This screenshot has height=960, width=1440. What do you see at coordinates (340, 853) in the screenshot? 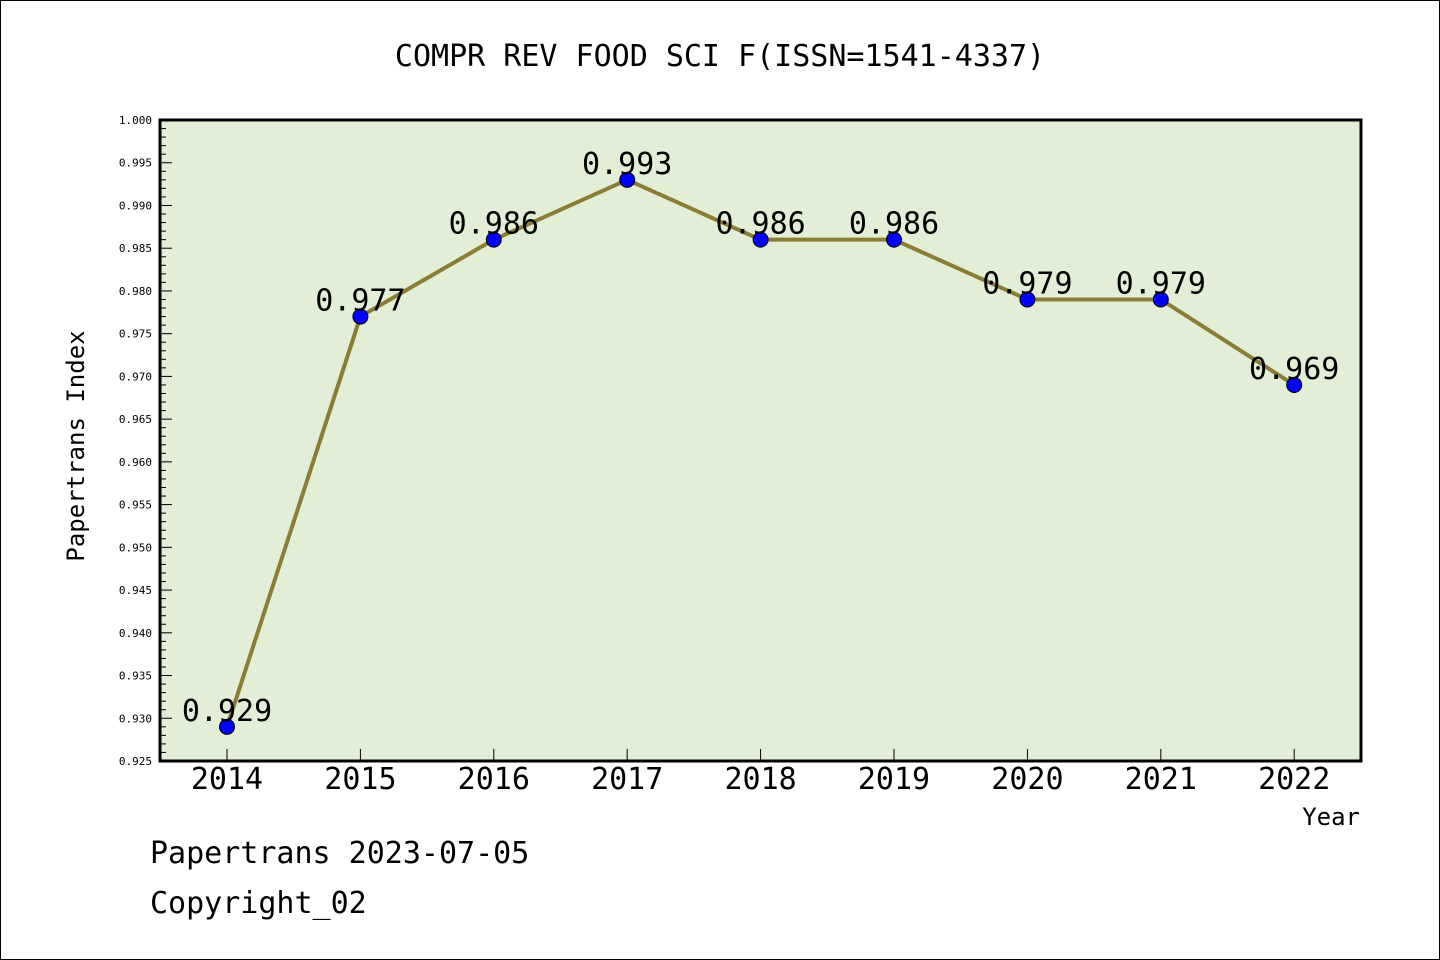
I see `footer-date: Papertrans 2023-07-05` at bounding box center [340, 853].